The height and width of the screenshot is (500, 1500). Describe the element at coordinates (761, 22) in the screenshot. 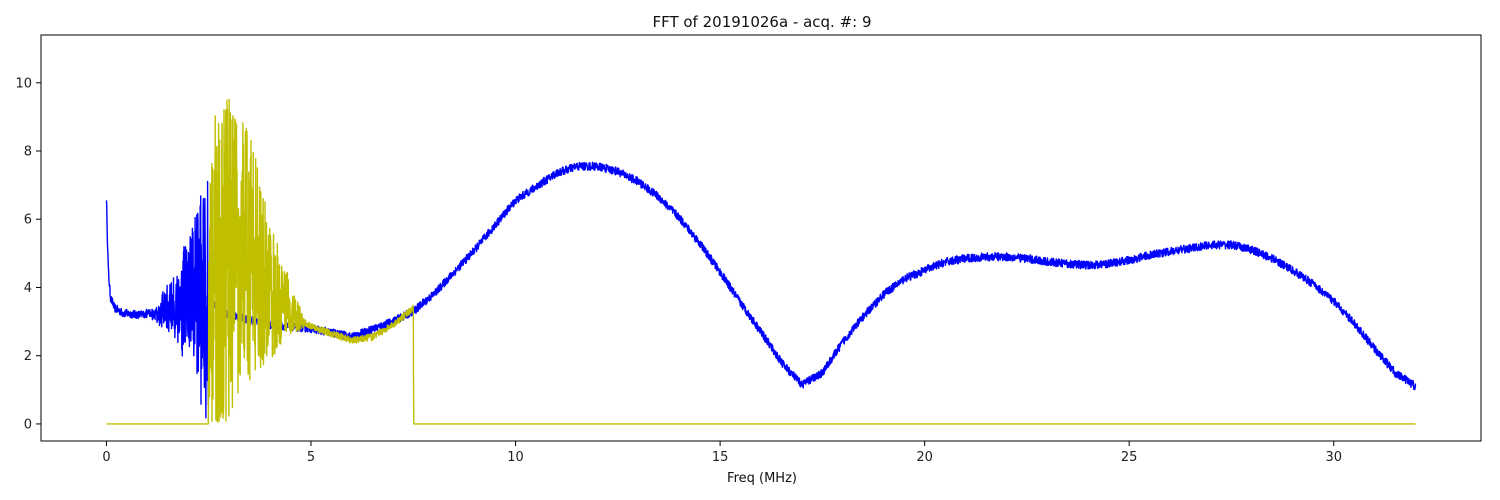

I see `chart-title: FFT of 20191026a - acq. #: 9` at that location.